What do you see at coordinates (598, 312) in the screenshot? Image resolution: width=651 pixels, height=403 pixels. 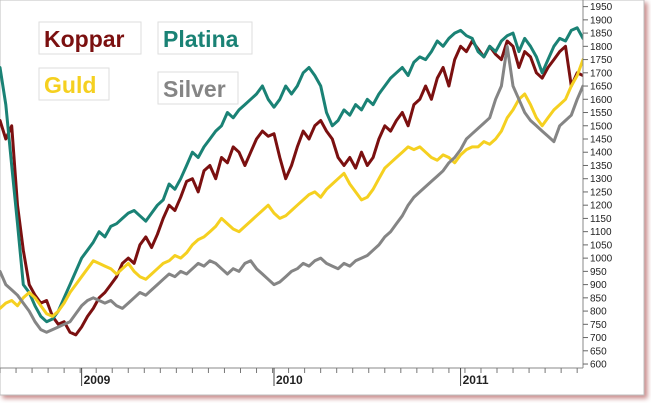 I see `y-tick-label: 800` at bounding box center [598, 312].